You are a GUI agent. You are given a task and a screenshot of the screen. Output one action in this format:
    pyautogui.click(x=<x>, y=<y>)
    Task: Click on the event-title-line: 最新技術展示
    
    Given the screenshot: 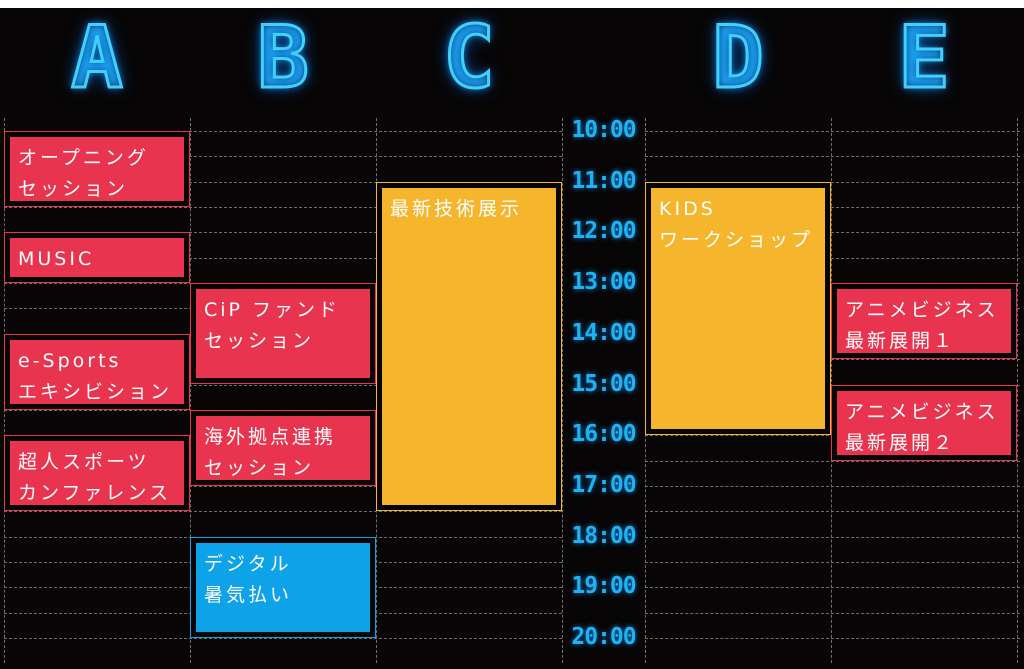 What is the action you would take?
    pyautogui.click(x=456, y=208)
    